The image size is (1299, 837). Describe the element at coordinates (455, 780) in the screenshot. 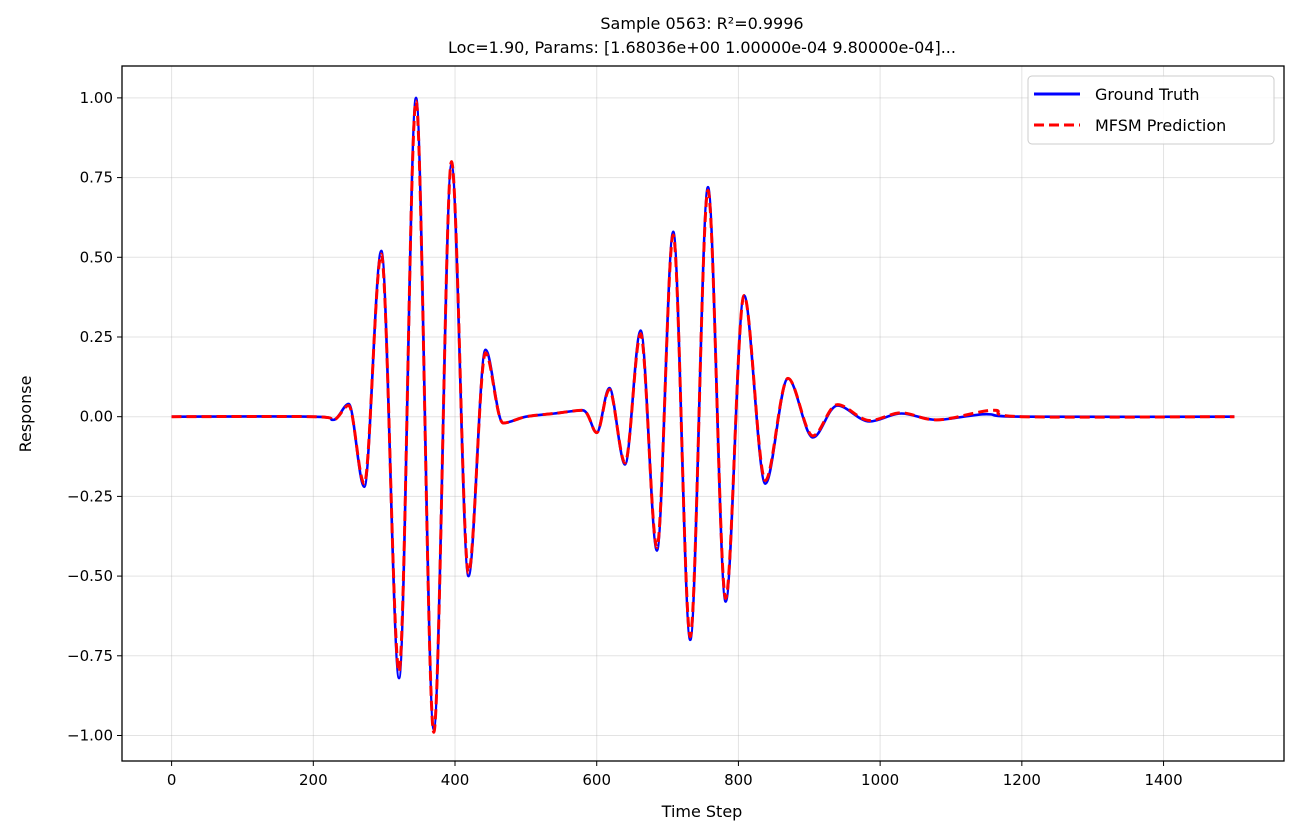

I see `x-tick-label: 400` at that location.